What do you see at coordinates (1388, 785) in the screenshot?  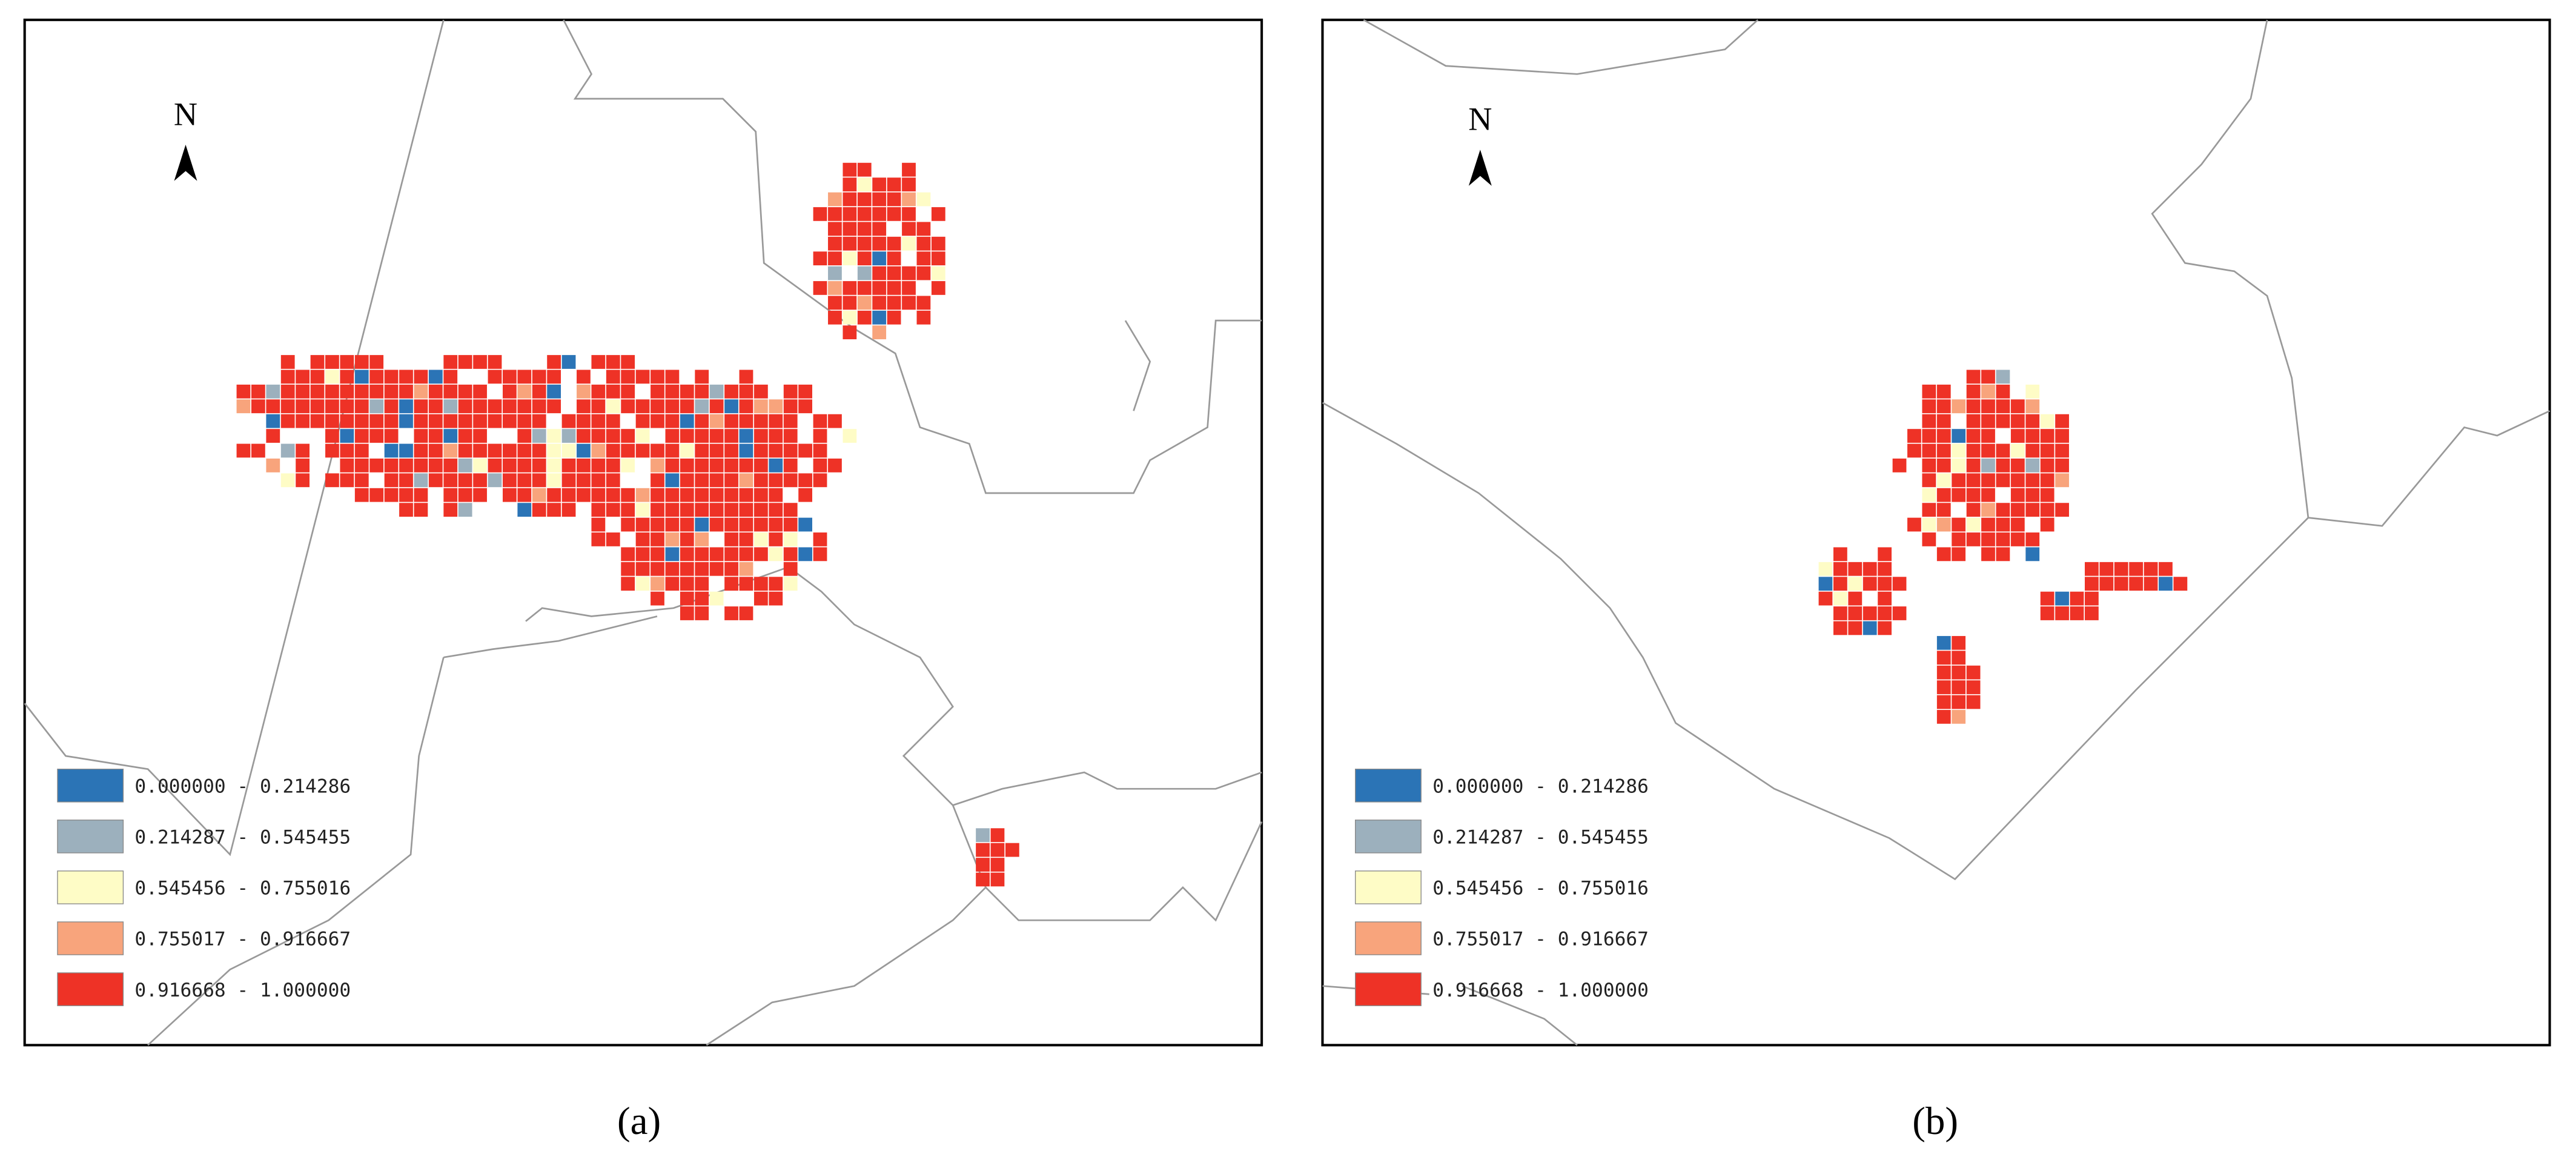 I see `legend-swatch` at bounding box center [1388, 785].